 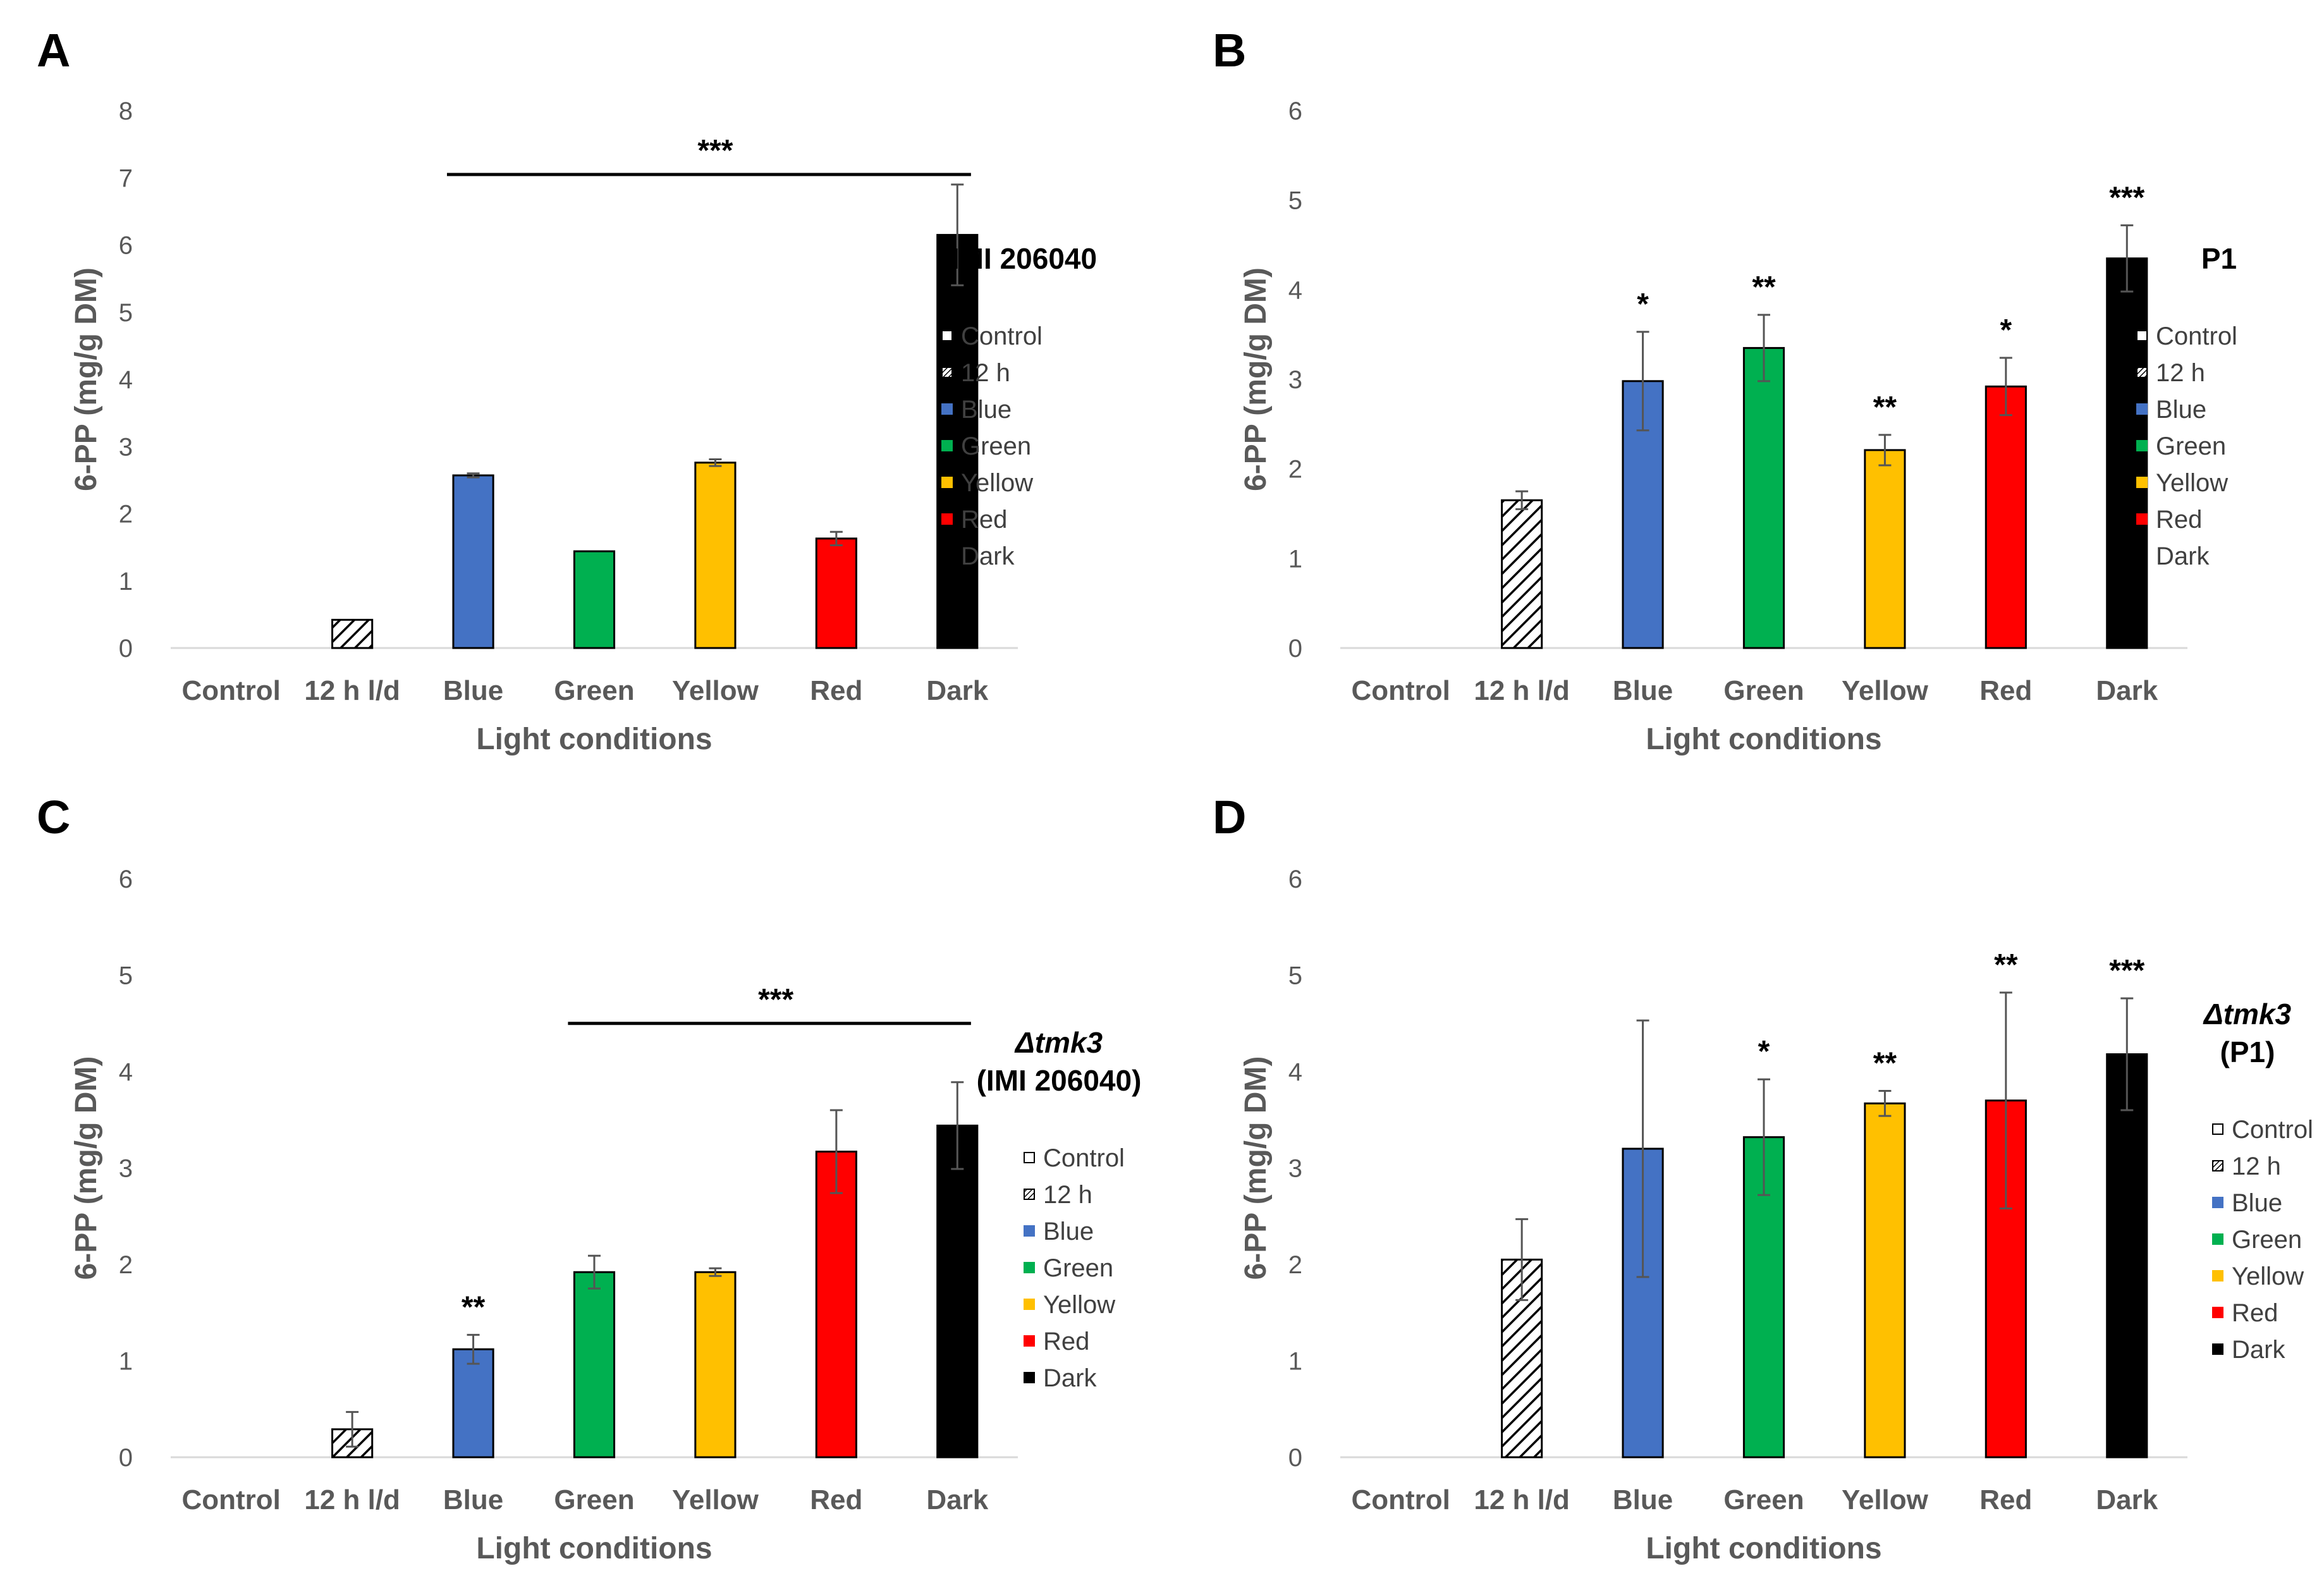 What do you see at coordinates (126, 111) in the screenshot?
I see `y-tick-label: 8` at bounding box center [126, 111].